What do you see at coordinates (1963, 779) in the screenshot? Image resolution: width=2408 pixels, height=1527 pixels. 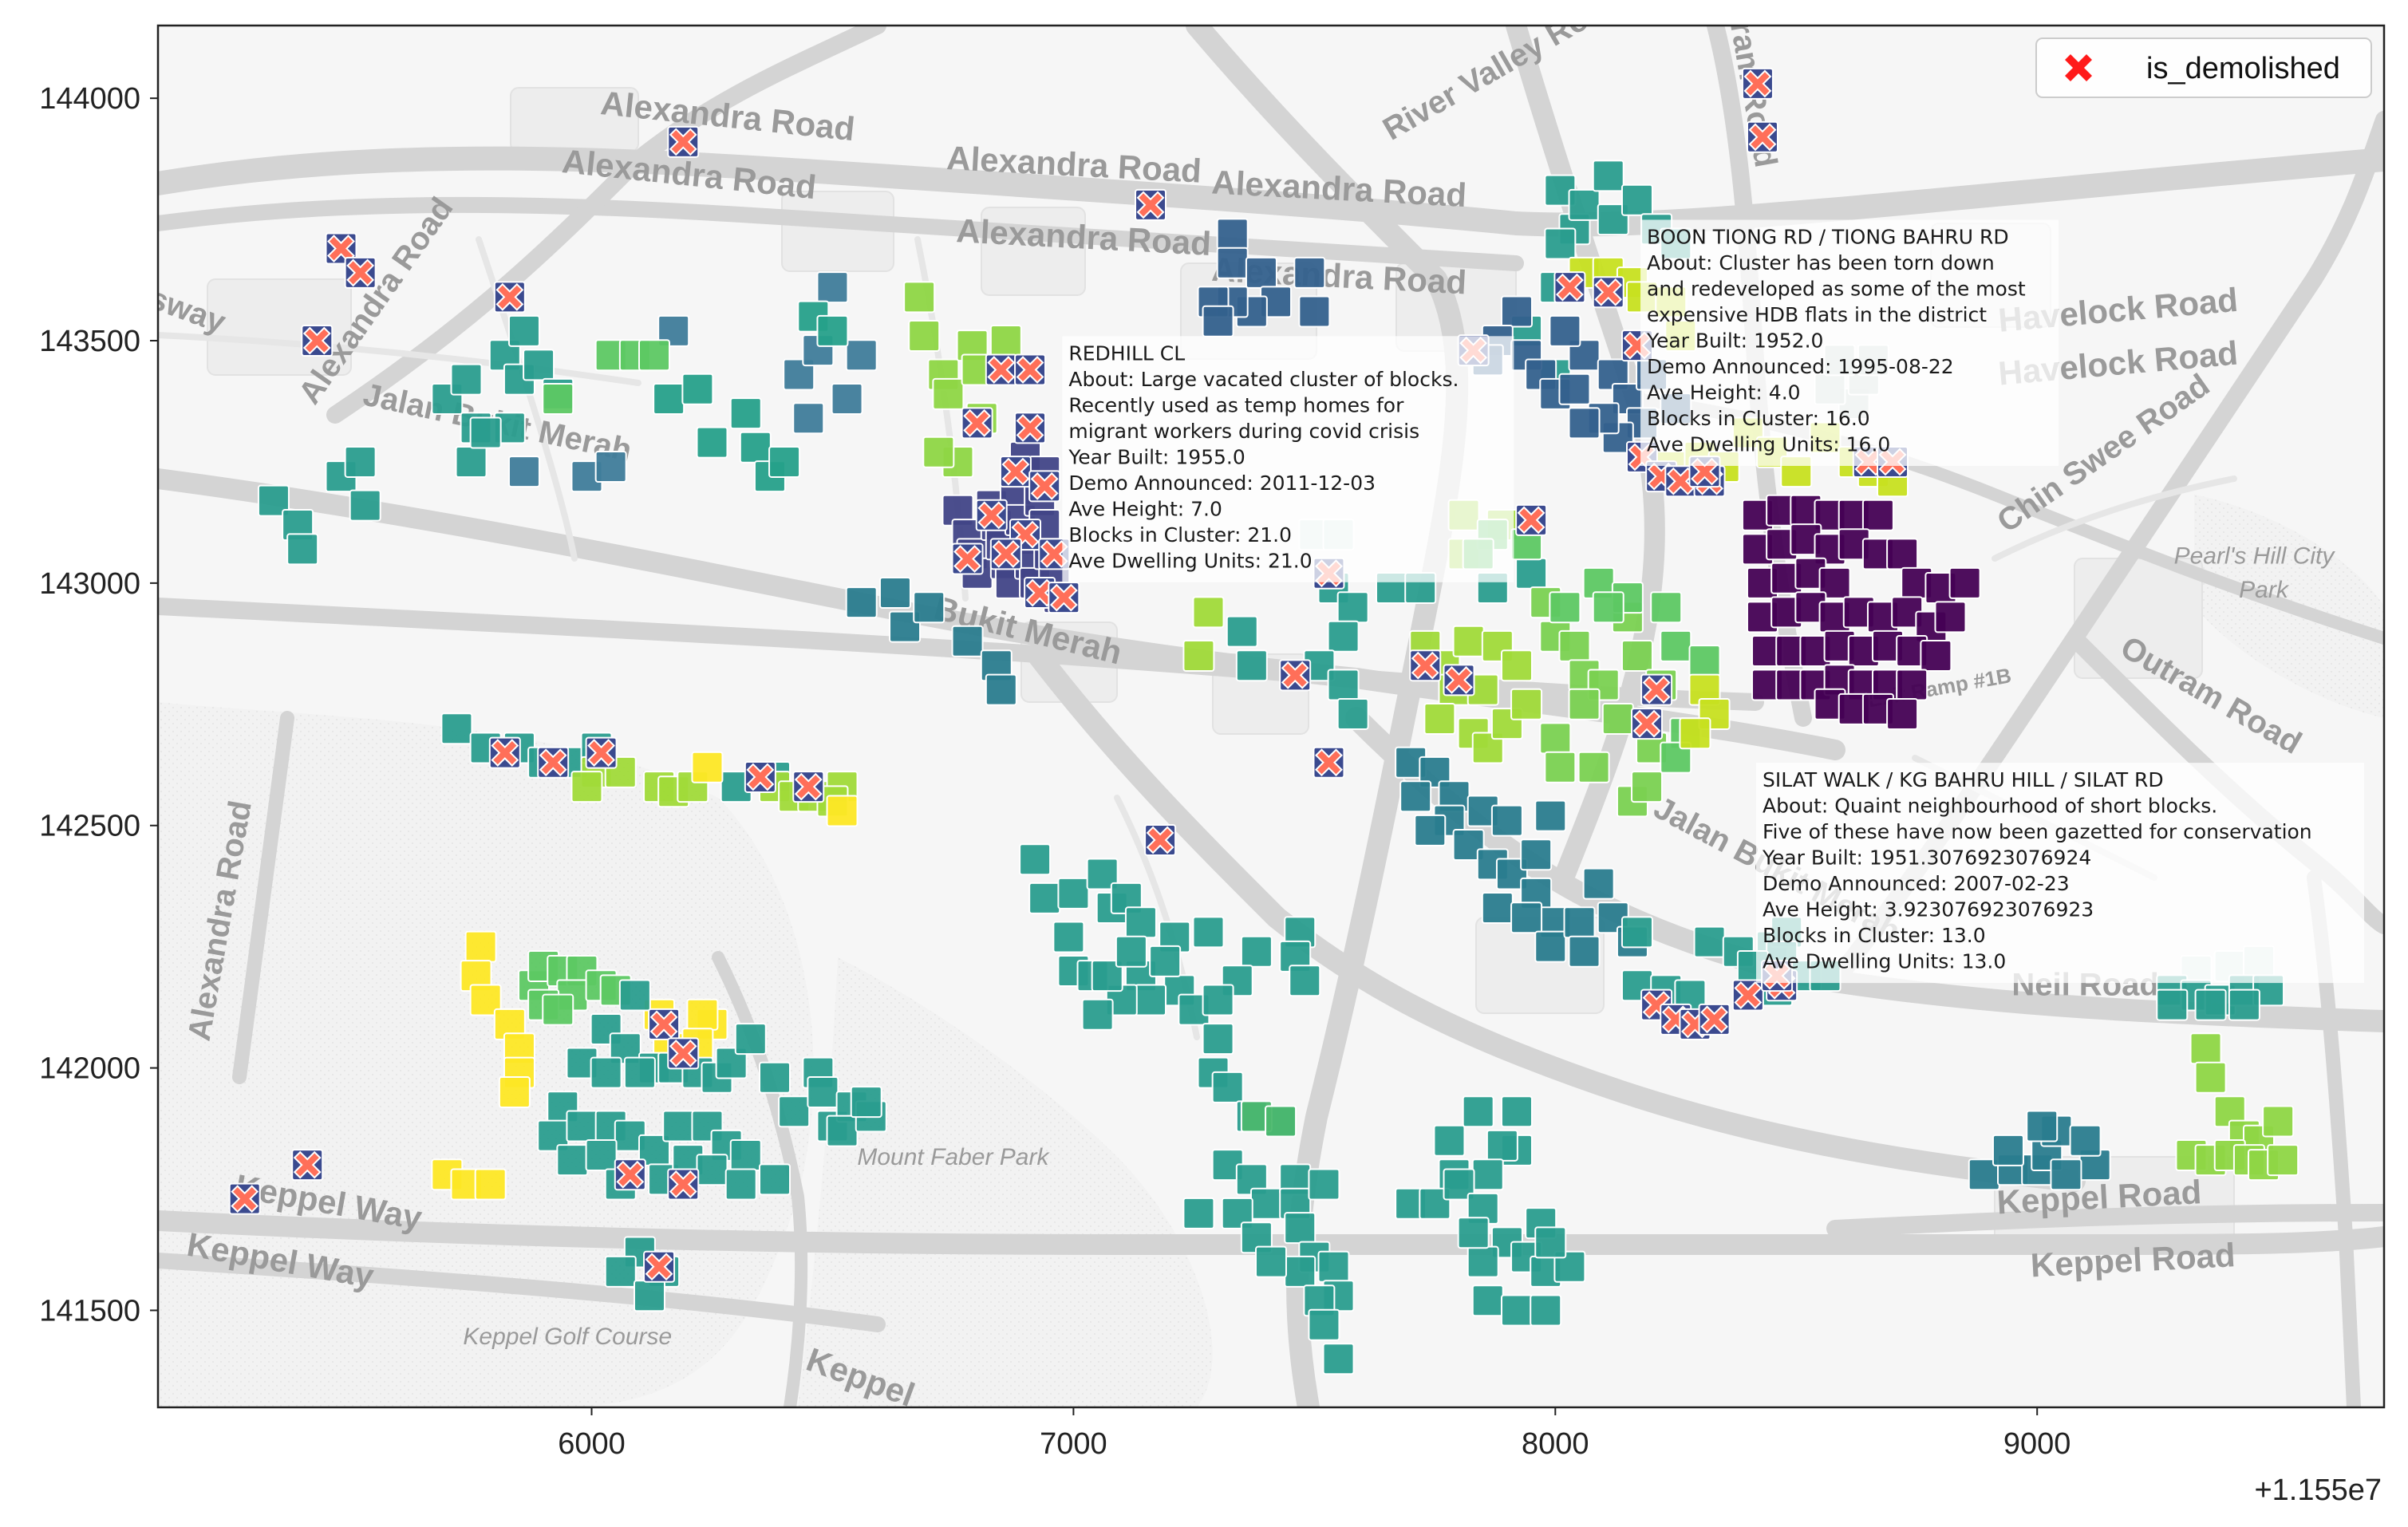 I see `annotation-line: SILAT WALK / KG BAHRU HILL / SILAT RD` at bounding box center [1963, 779].